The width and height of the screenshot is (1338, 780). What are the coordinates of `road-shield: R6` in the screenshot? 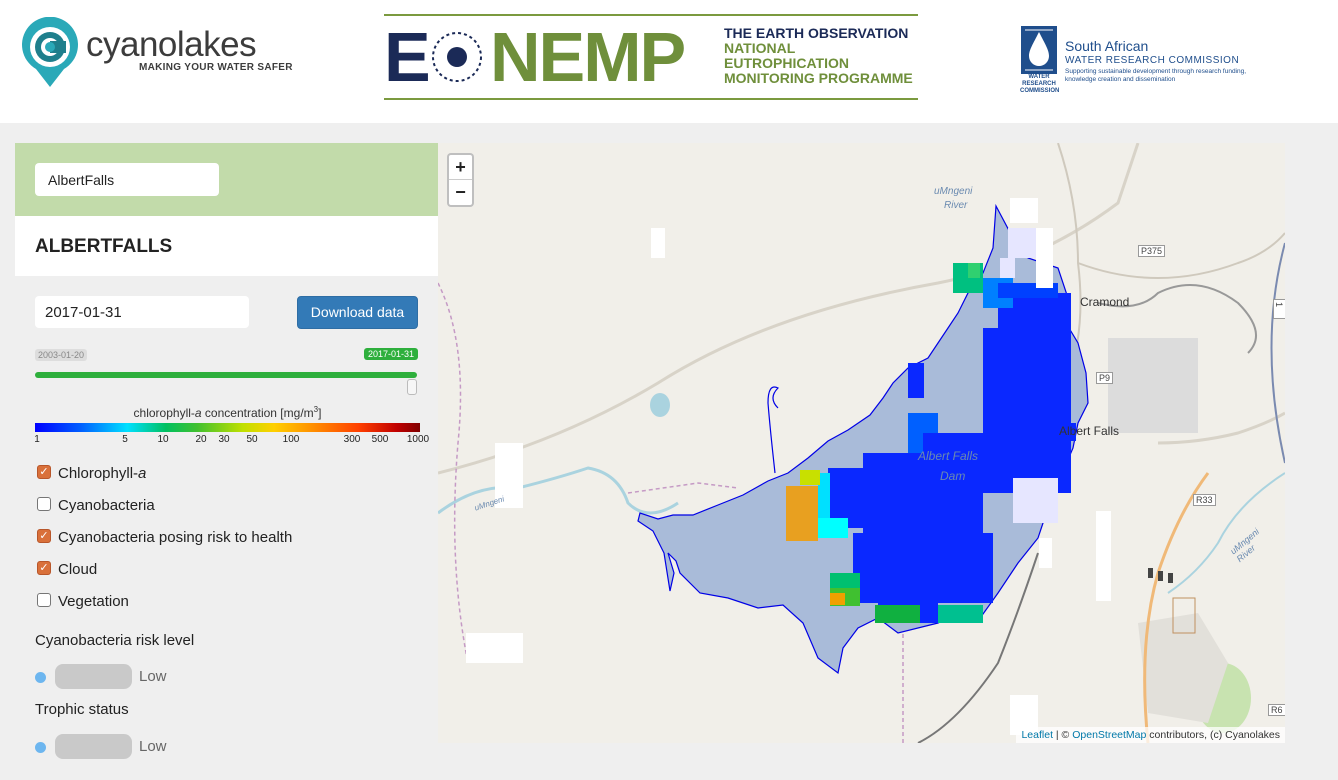 It's located at (1276, 710).